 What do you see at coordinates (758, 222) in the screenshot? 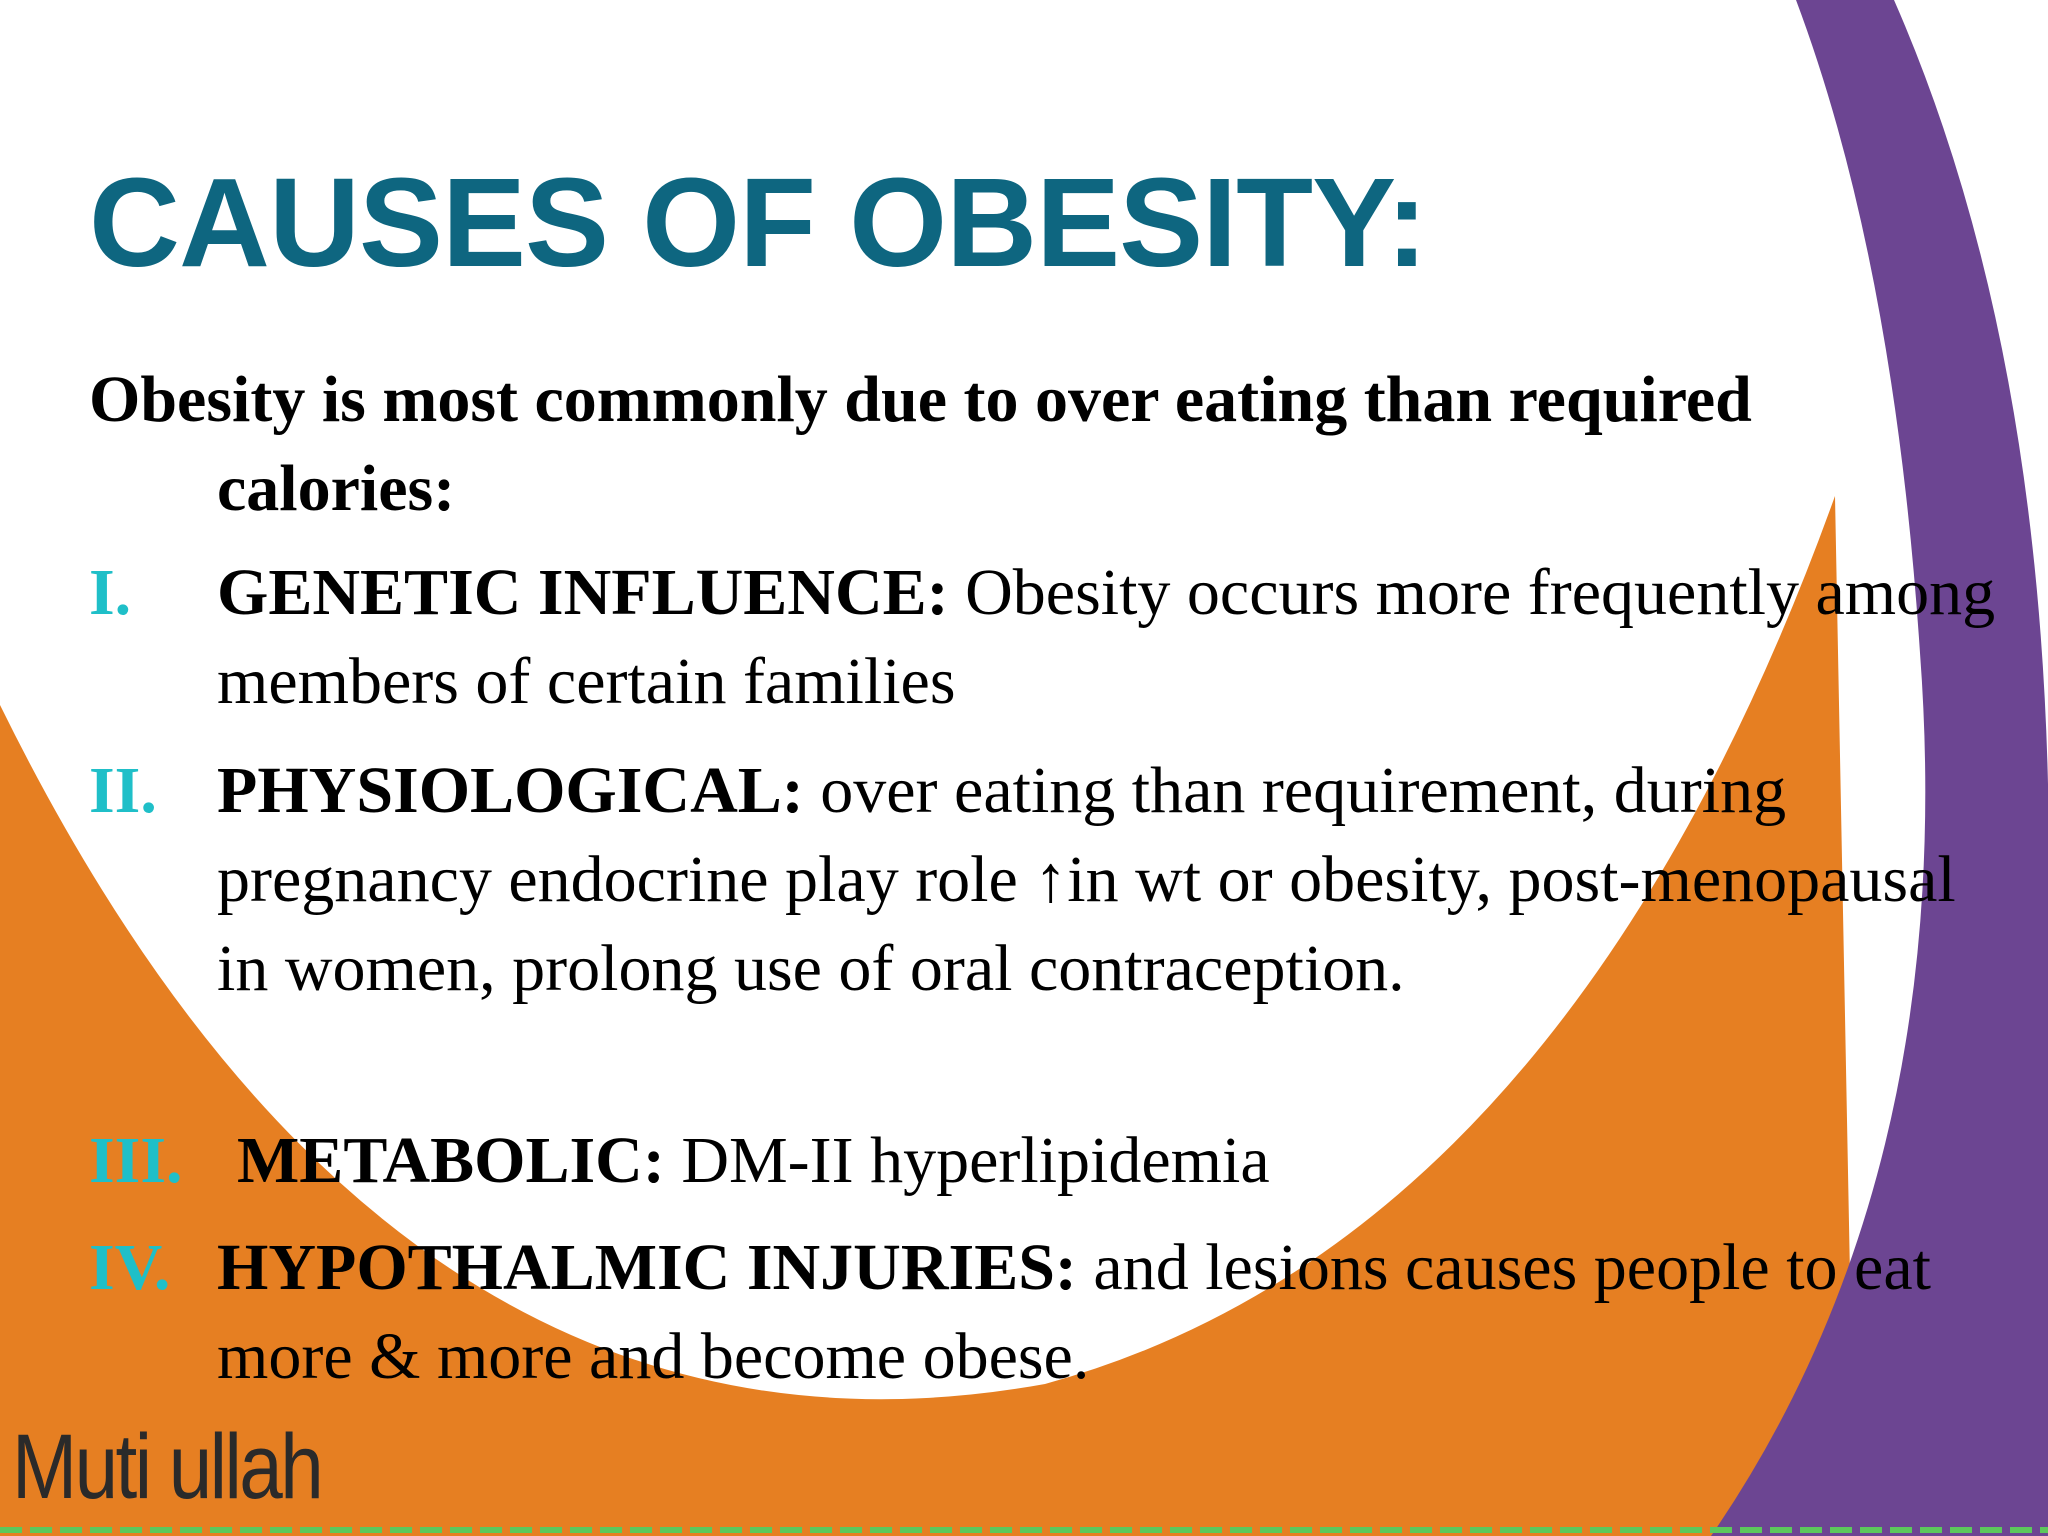
I see `slide-title: CAUSES OF OBESITY:` at bounding box center [758, 222].